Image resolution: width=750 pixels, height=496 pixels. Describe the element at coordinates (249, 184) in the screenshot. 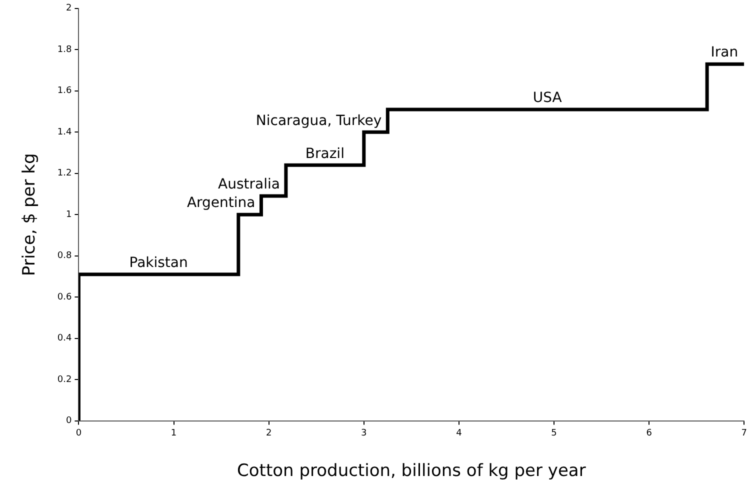

I see `annotation: Australia` at that location.